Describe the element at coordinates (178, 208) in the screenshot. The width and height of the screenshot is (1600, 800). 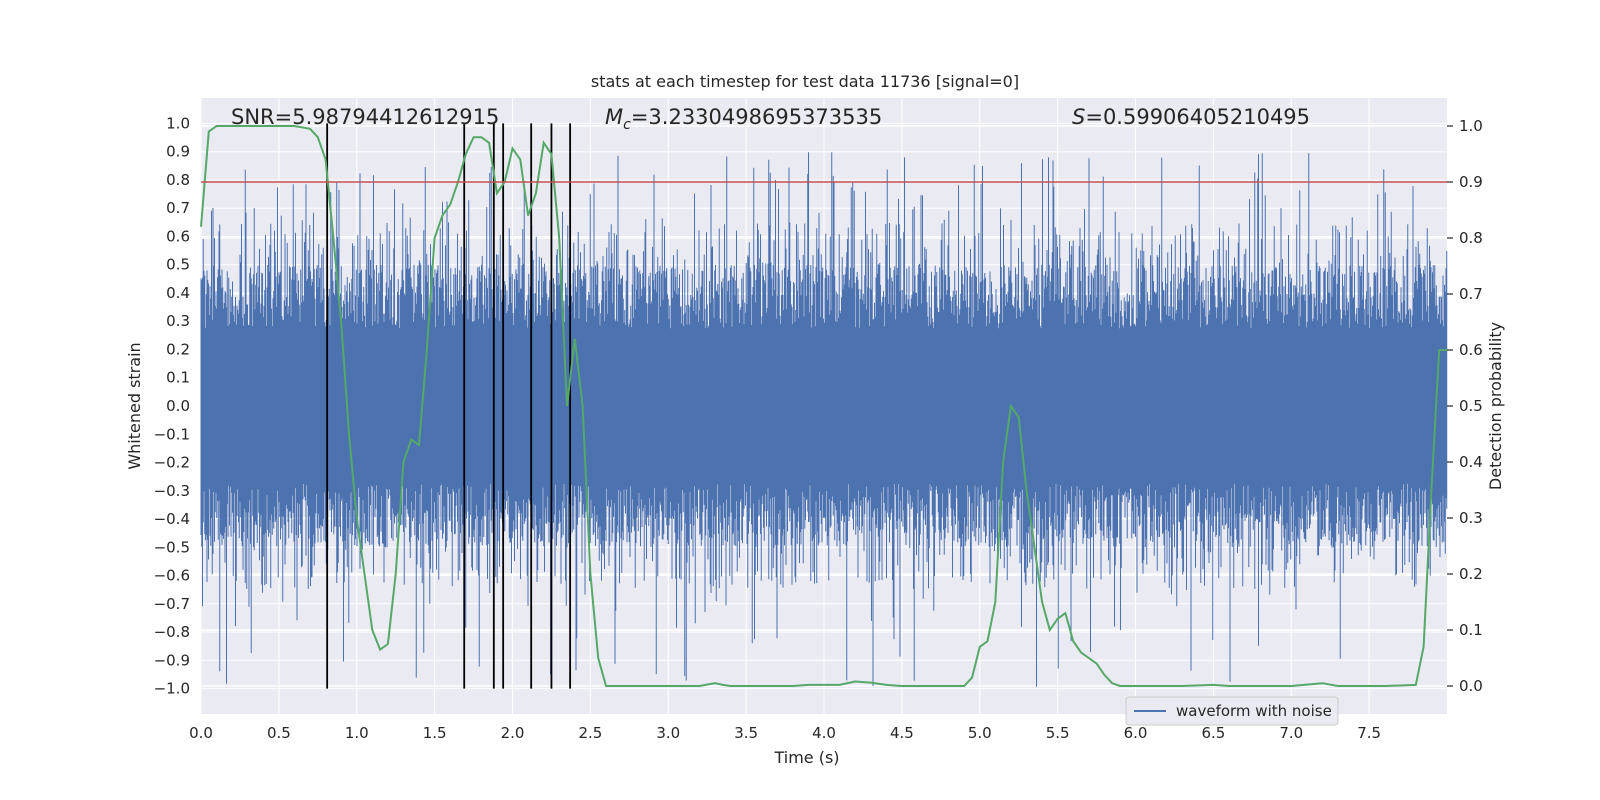
I see `y-tick-label: 0.7` at that location.